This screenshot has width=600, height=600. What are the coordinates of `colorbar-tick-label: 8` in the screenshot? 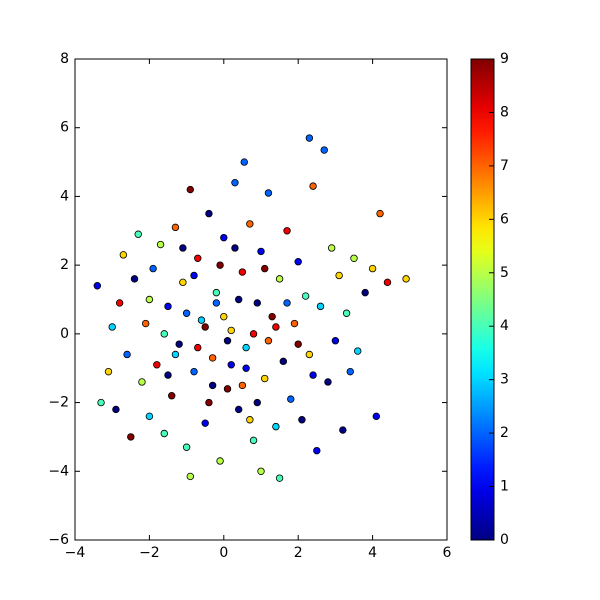 It's located at (504, 112).